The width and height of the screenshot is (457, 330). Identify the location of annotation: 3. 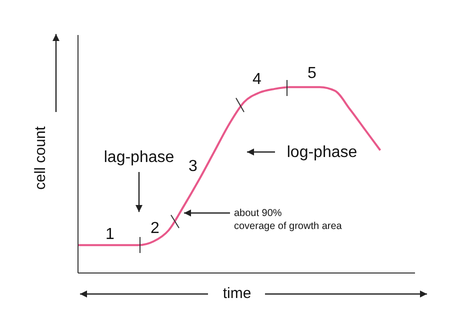
(193, 166).